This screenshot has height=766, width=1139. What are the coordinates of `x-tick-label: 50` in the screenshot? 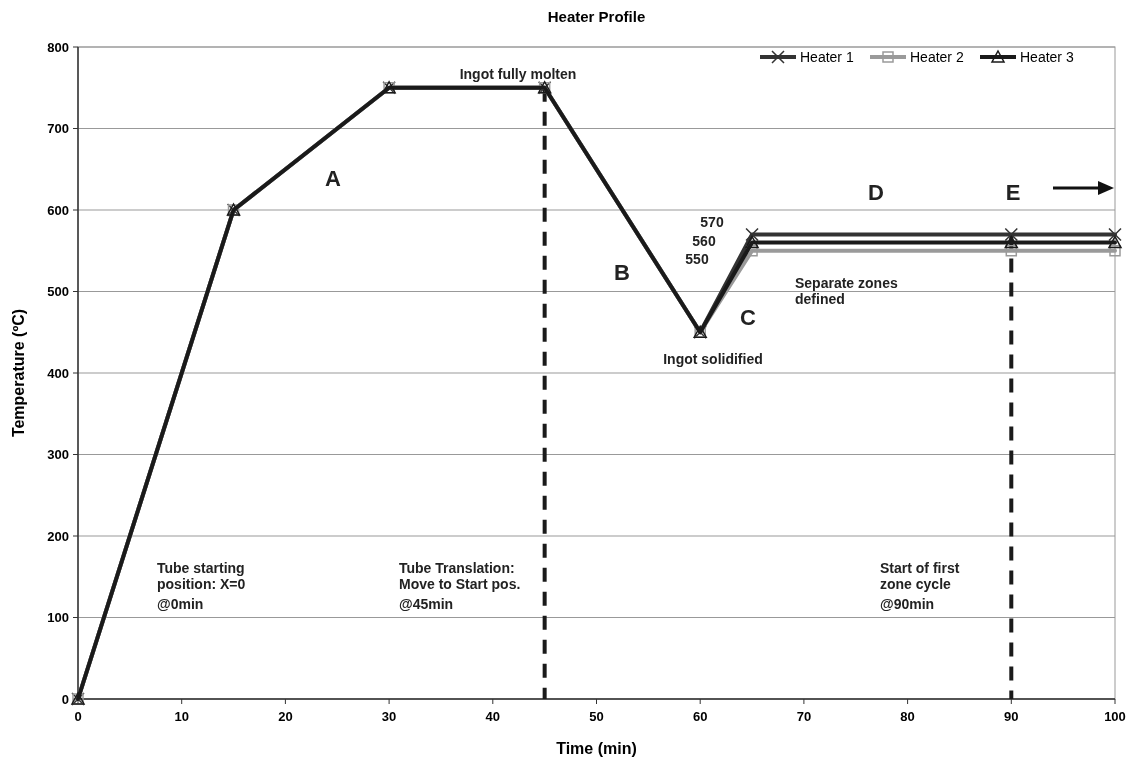 It's located at (596, 716).